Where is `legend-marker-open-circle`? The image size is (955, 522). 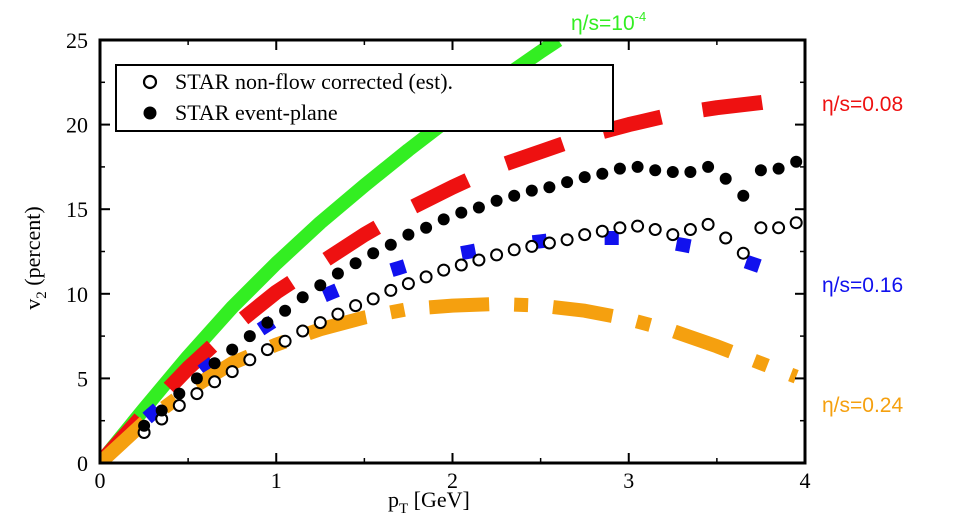
legend-marker-open-circle is located at coordinates (150, 82).